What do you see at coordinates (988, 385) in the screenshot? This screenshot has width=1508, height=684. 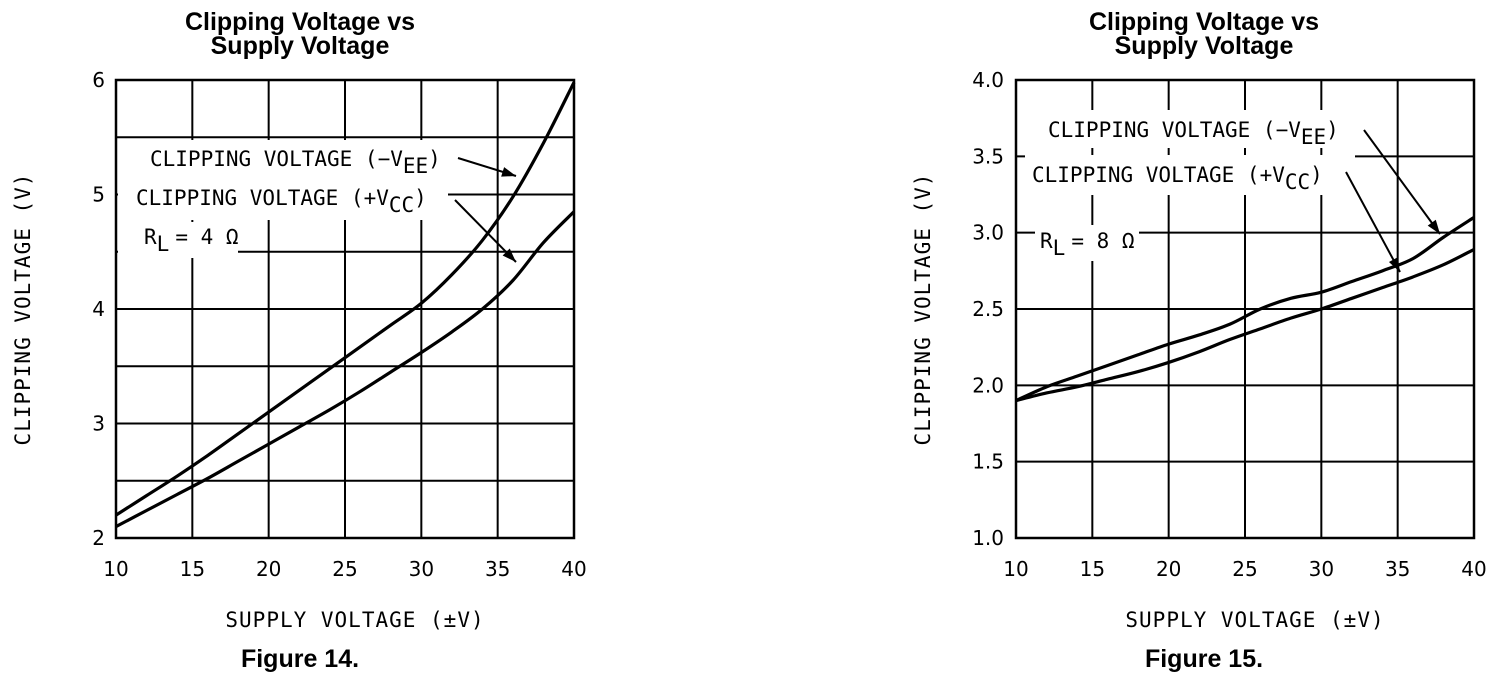 I see `y-tick-label: 2.0` at bounding box center [988, 385].